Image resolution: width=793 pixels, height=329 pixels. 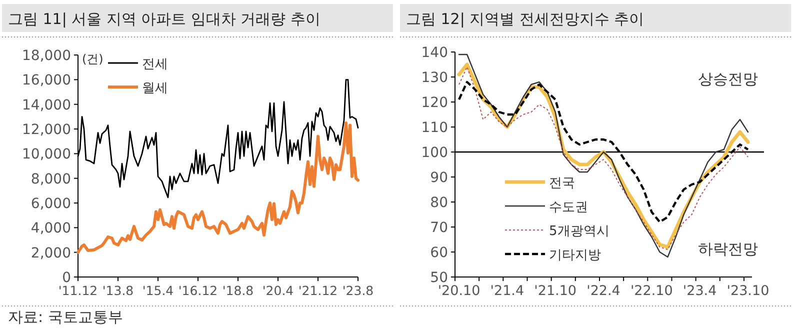 I want to click on chart-title: 그림 12| 지역별 전세전망지수 추이, so click(x=525, y=19).